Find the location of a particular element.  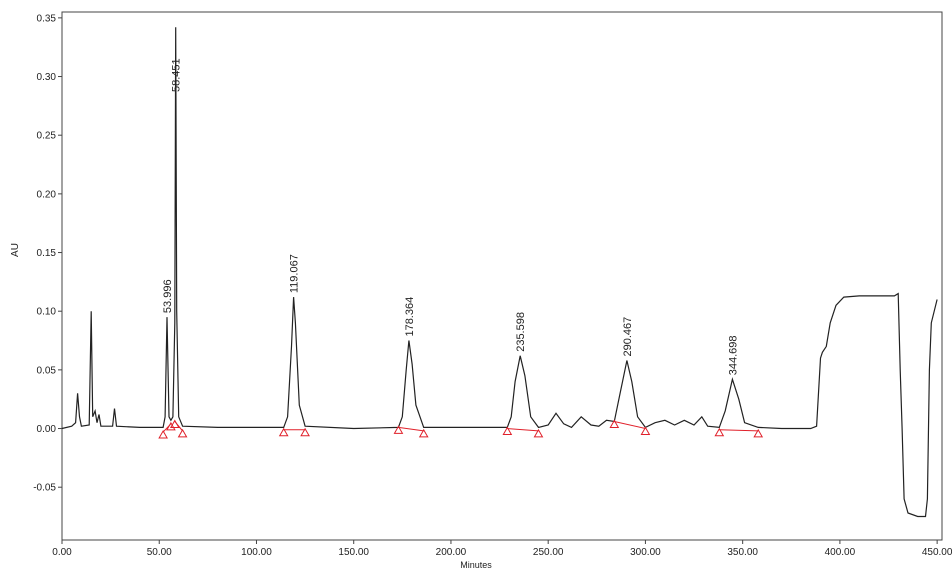

y-tick-label: 0.00 is located at coordinates (47, 429).